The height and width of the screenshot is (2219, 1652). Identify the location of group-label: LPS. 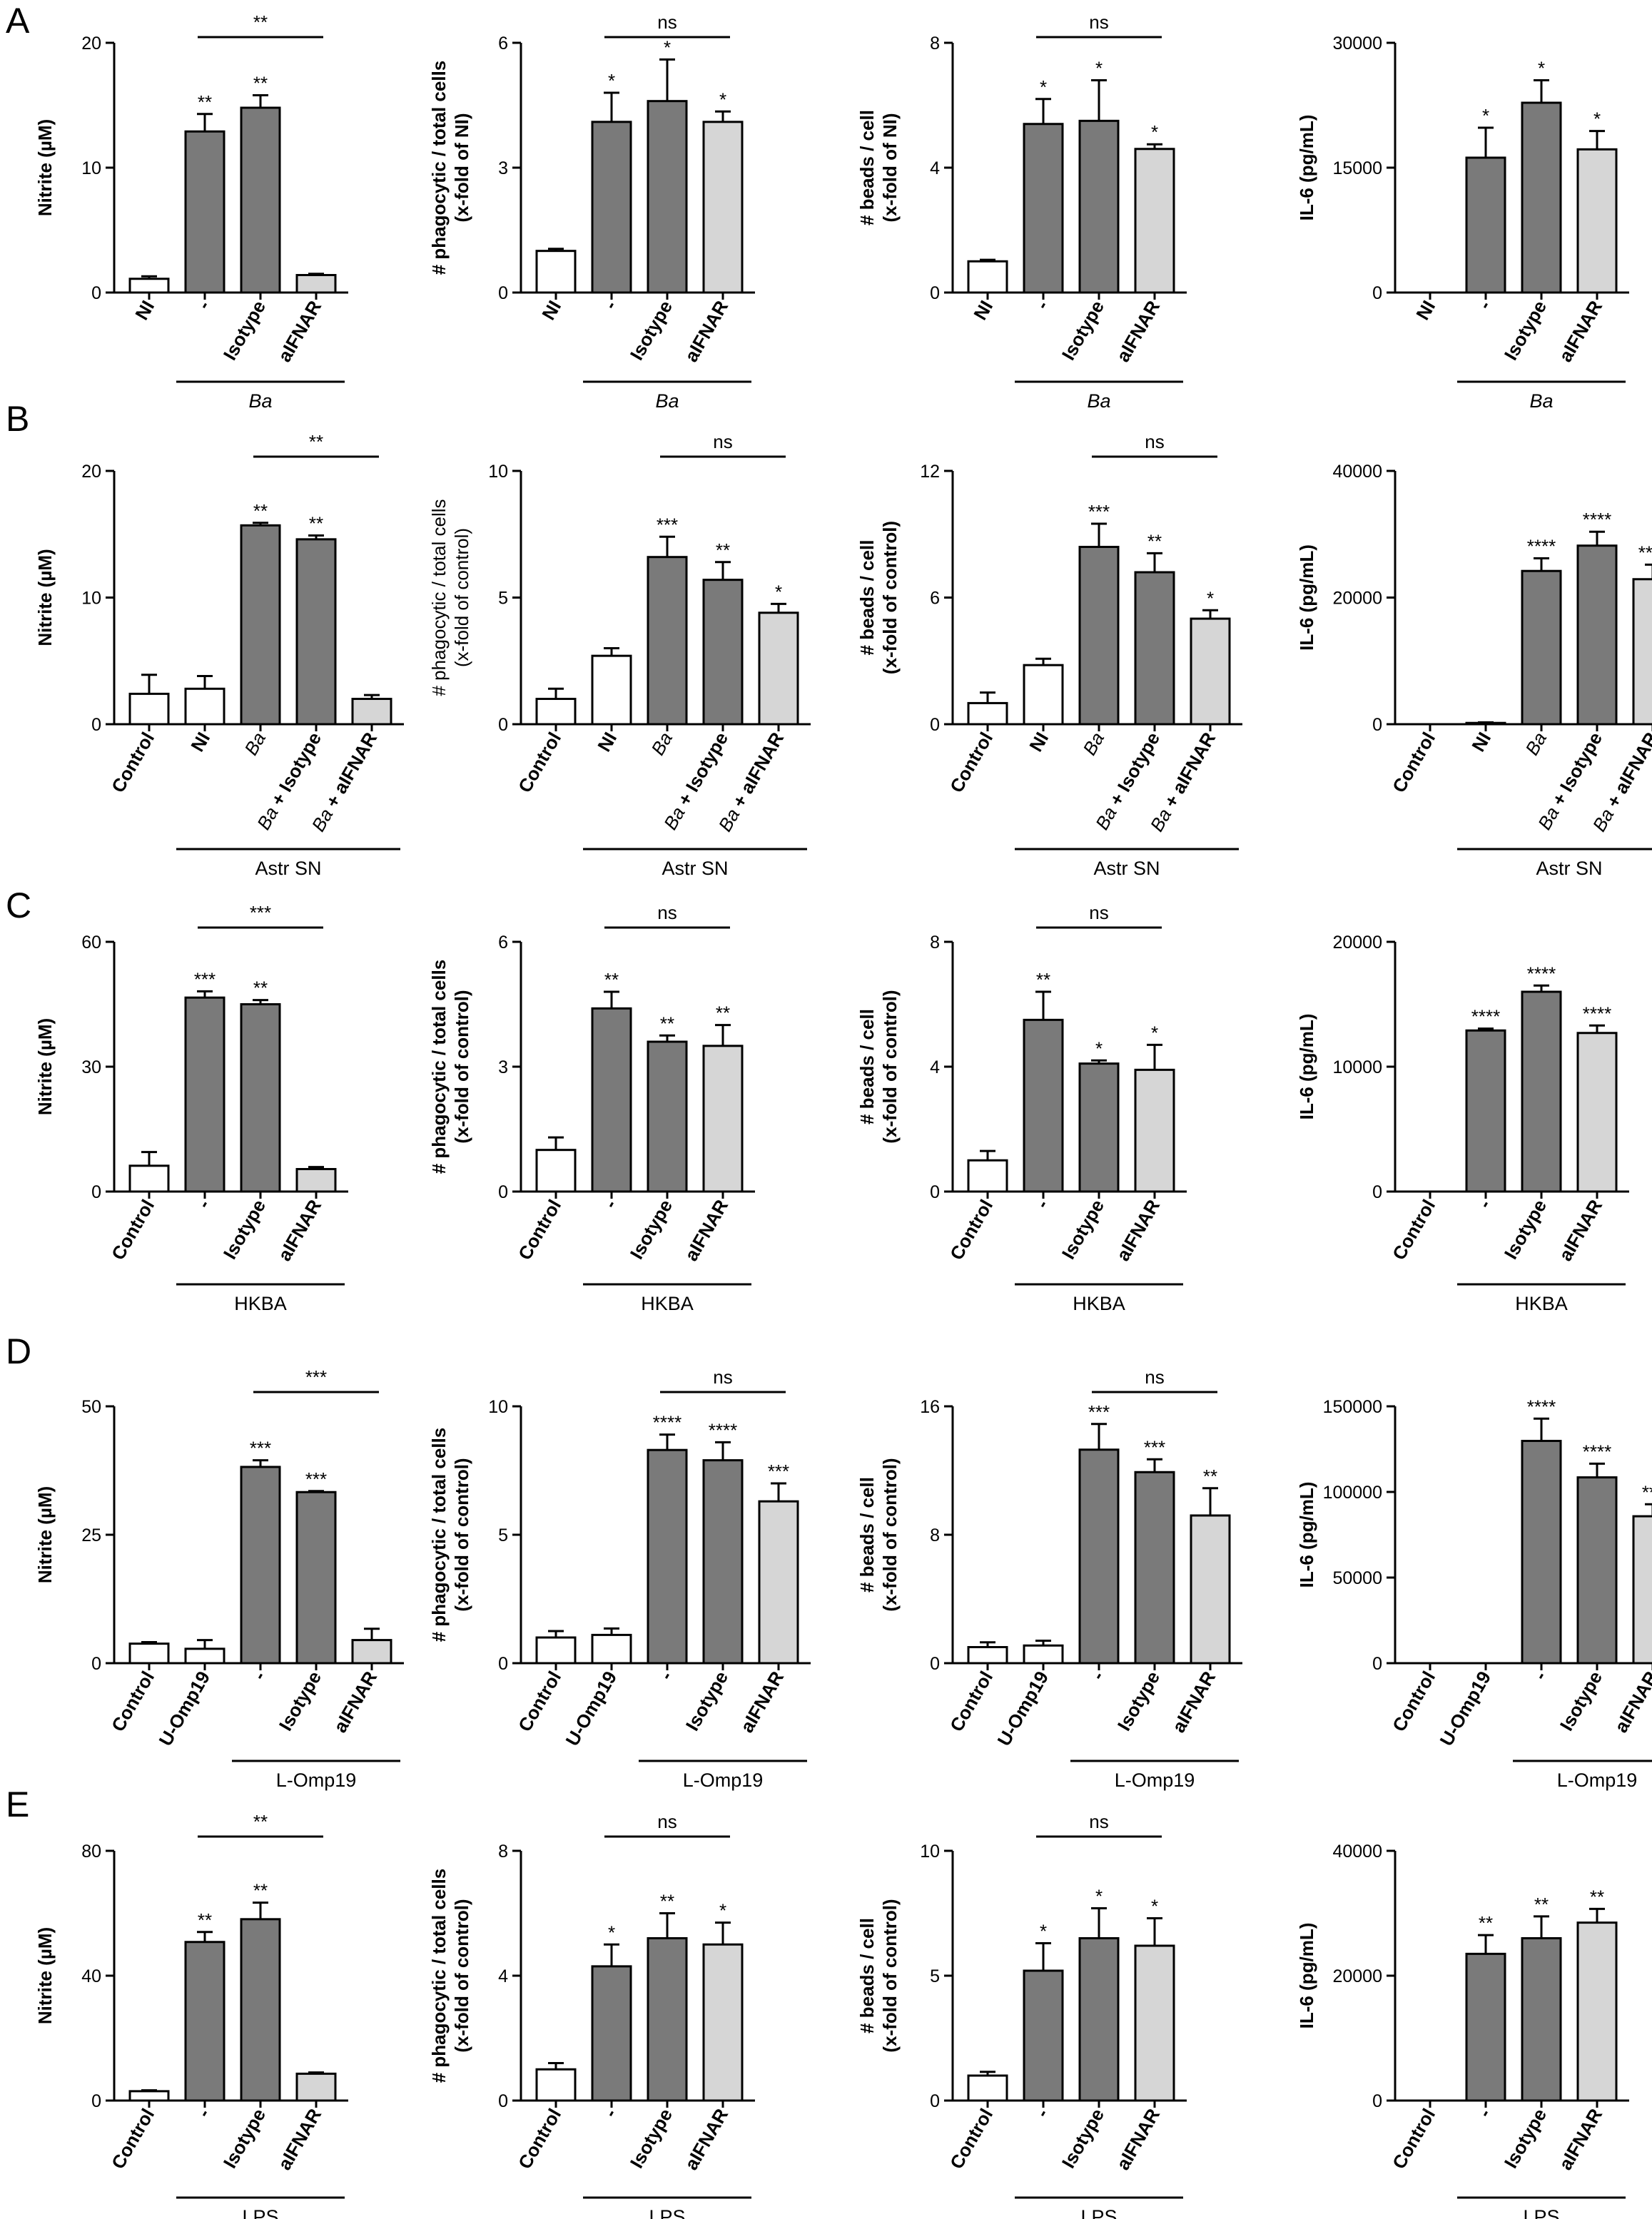
(1541, 2212).